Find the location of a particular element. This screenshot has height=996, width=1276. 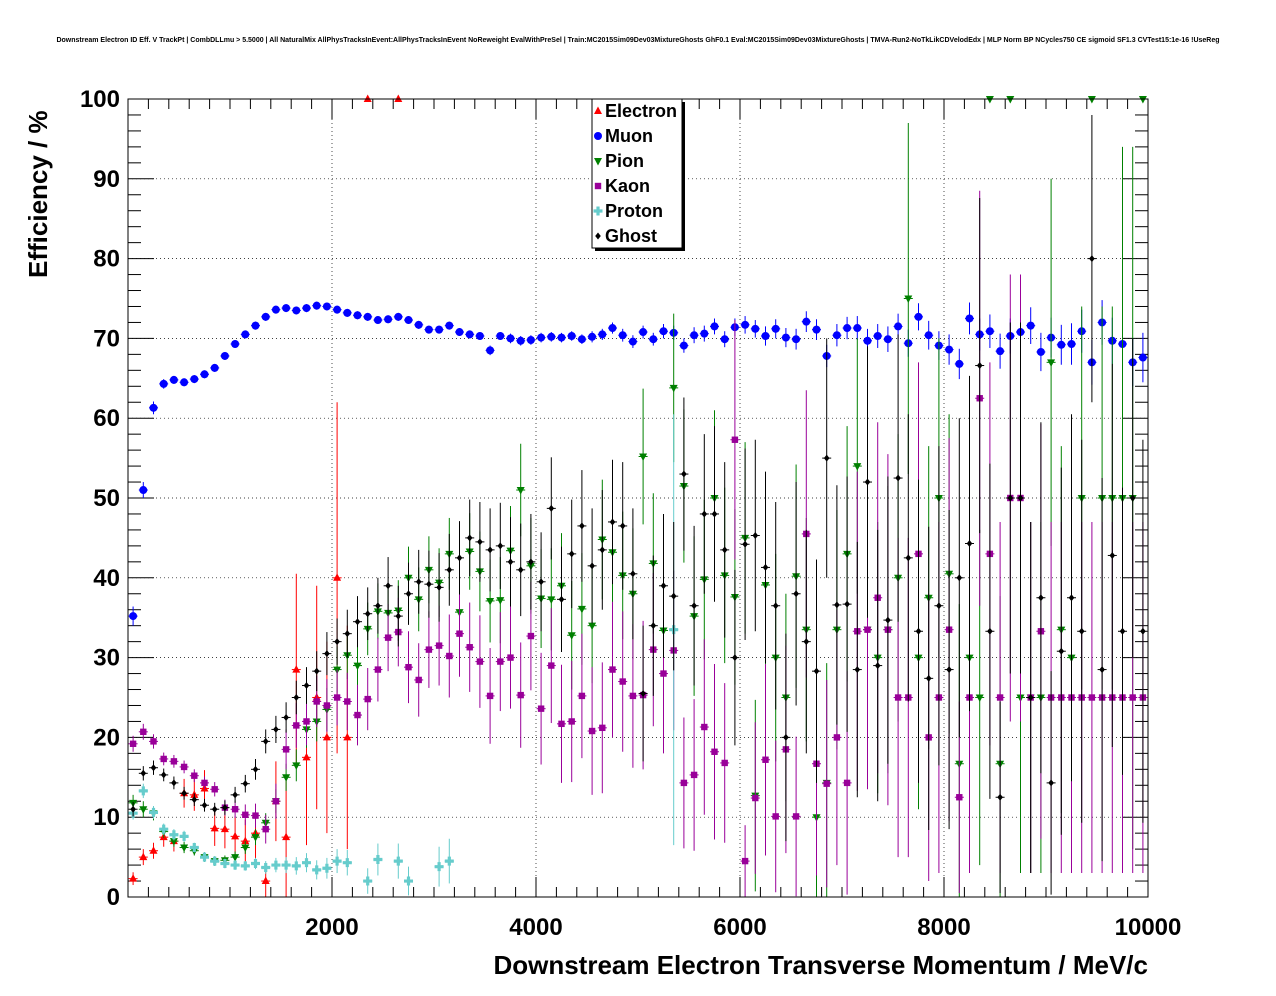

legend-item-proton: Proton is located at coordinates (628, 211).